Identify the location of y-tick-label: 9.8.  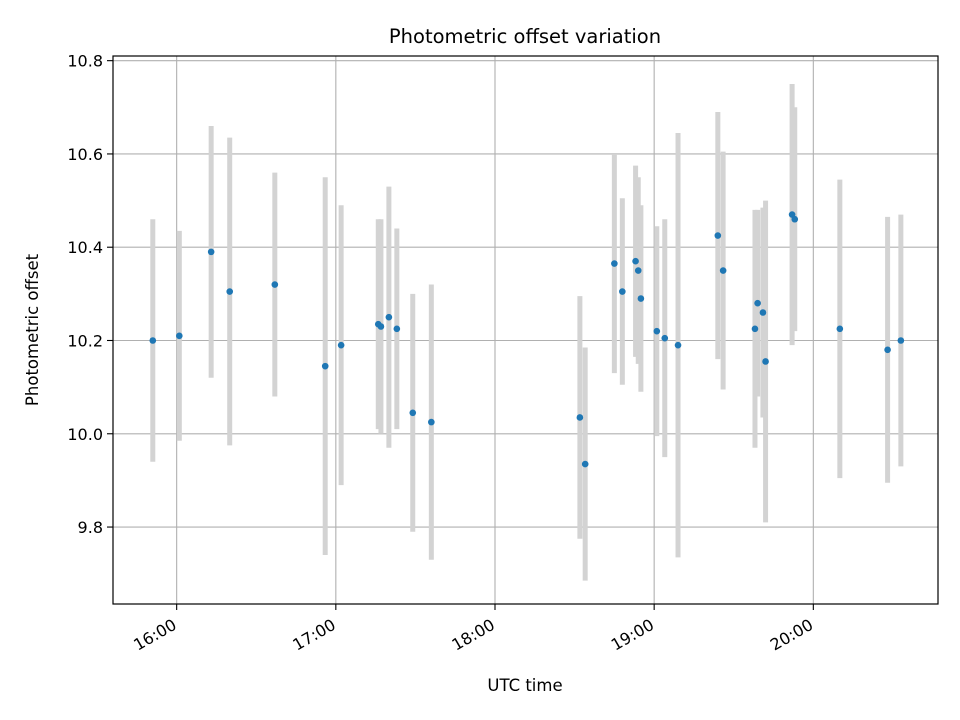
(90, 527).